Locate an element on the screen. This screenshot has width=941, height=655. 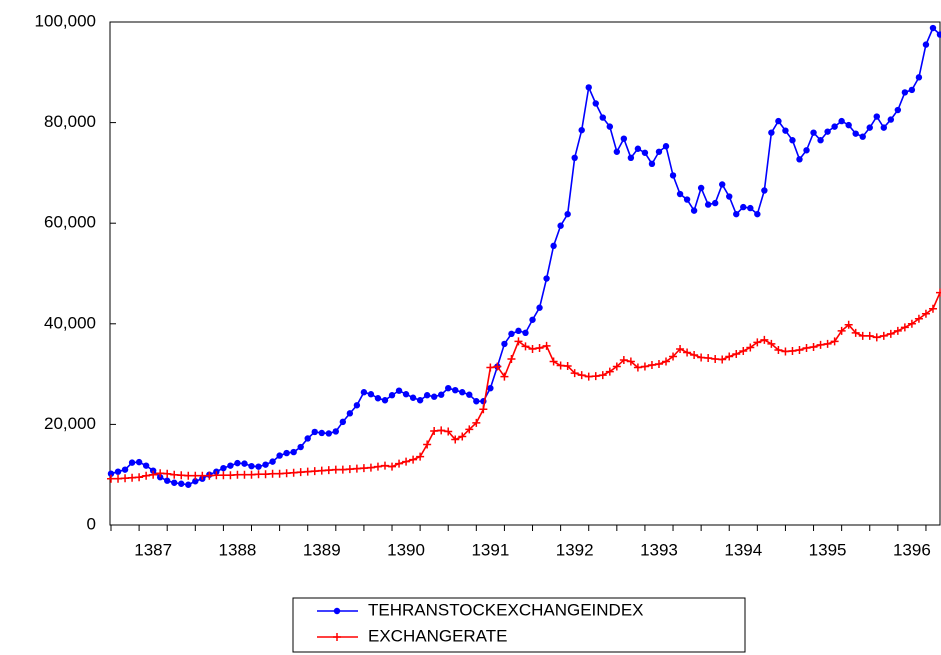
y-tick-label: 40,000 is located at coordinates (70, 322).